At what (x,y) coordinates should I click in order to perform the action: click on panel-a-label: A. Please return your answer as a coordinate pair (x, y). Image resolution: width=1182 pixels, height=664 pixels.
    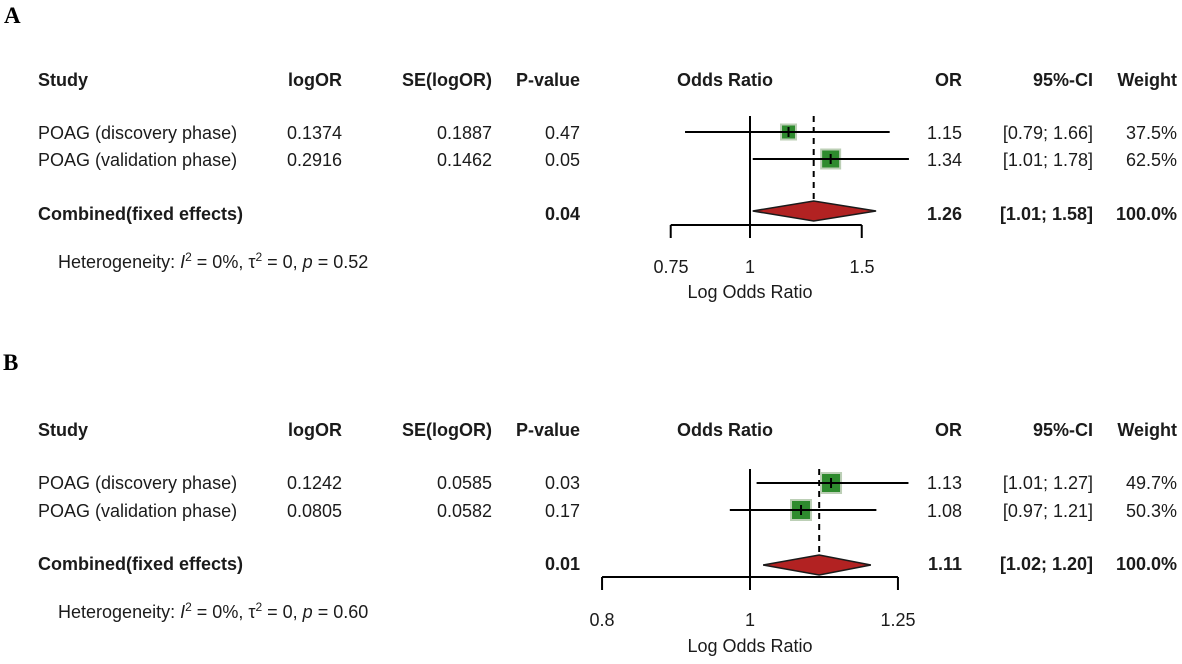
    Looking at the image, I should click on (12, 15).